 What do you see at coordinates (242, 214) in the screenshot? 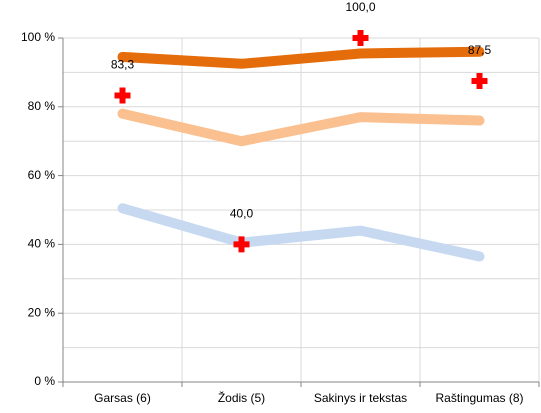
I see `data-label: 40,0` at bounding box center [242, 214].